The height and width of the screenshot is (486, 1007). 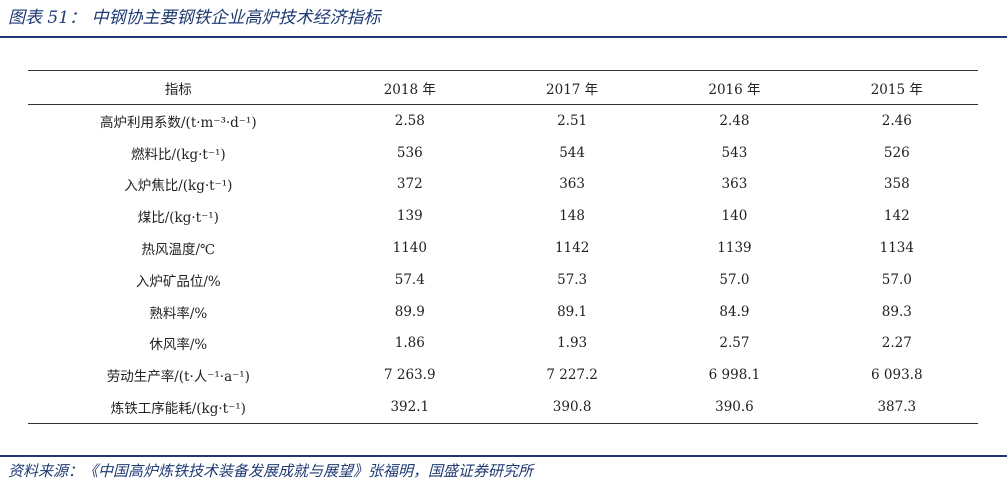 I want to click on cell-value: 89.9, so click(x=409, y=311).